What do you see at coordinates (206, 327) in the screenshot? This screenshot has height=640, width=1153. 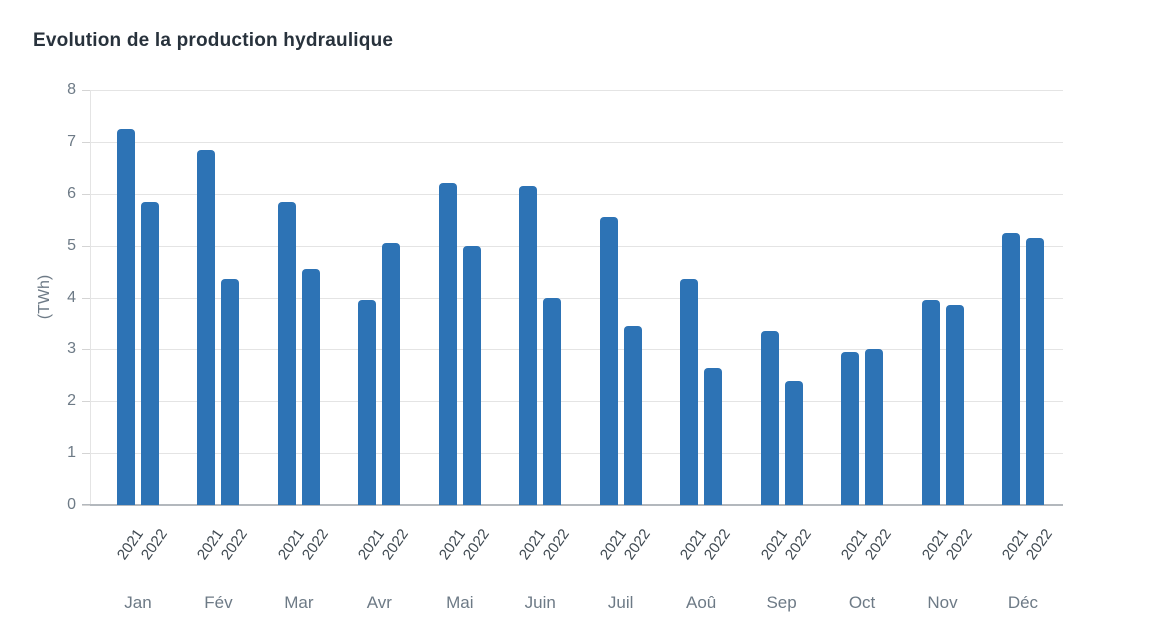 I see `bar-2021-fév` at bounding box center [206, 327].